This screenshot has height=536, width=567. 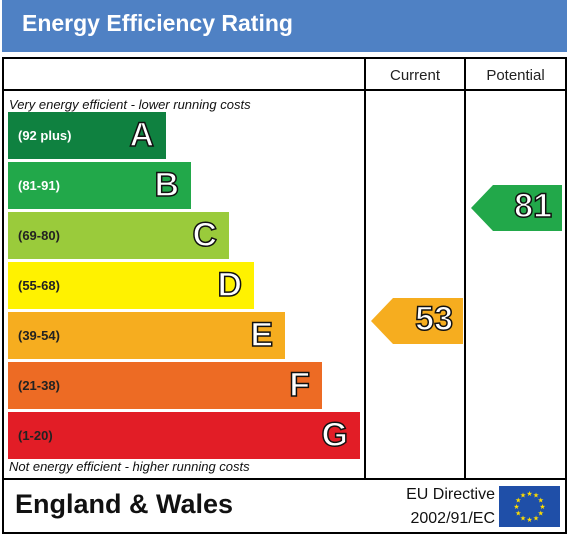 I want to click on band-letter: C, so click(x=205, y=235).